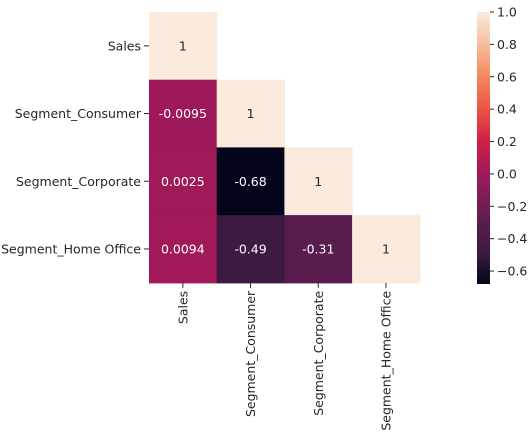 The image size is (532, 432). Describe the element at coordinates (318, 353) in the screenshot. I see `column-tick-label: Segment_Corporate` at that location.